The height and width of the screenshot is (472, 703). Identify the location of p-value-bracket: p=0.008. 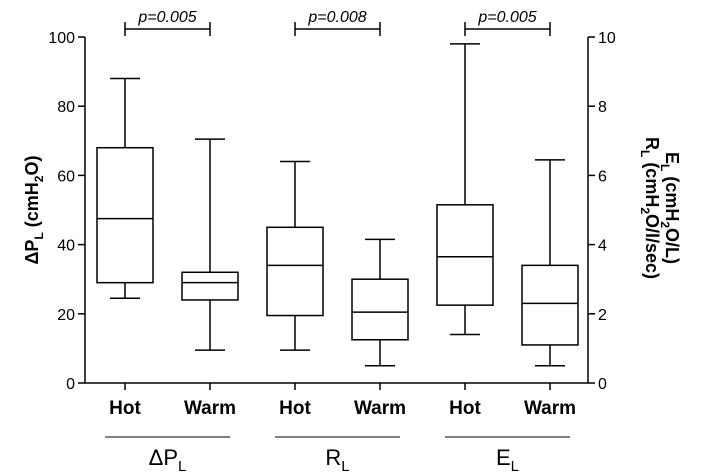
(337, 22).